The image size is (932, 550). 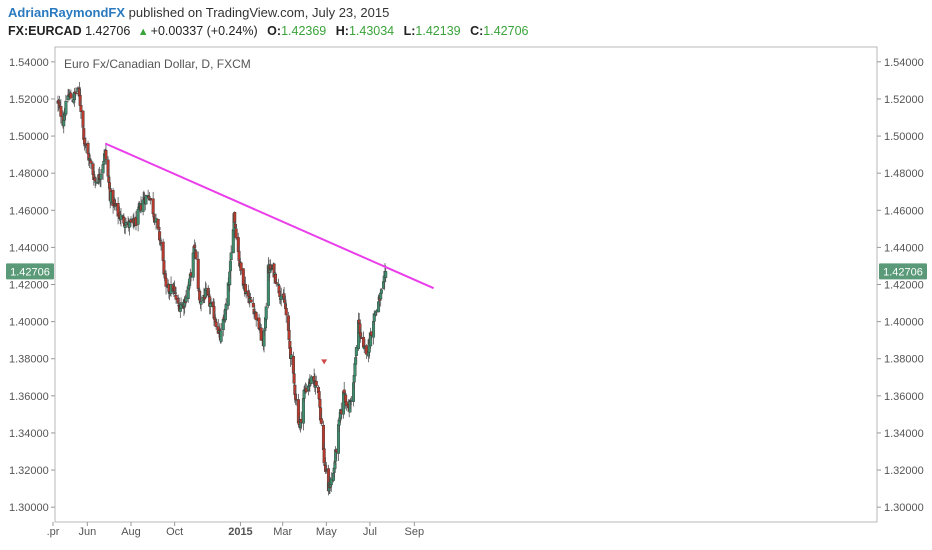 I want to click on y-tick-label-left: 1.42000, so click(x=29, y=286).